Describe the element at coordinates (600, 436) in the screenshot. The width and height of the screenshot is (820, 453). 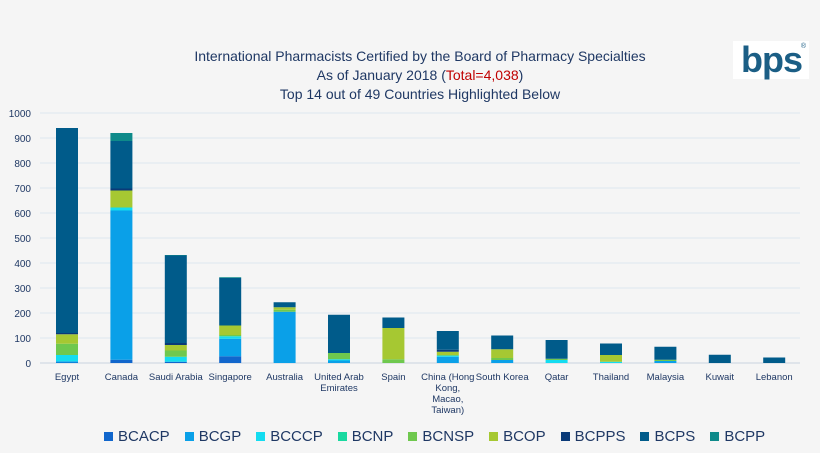
I see `legend-label: BCPPS` at that location.